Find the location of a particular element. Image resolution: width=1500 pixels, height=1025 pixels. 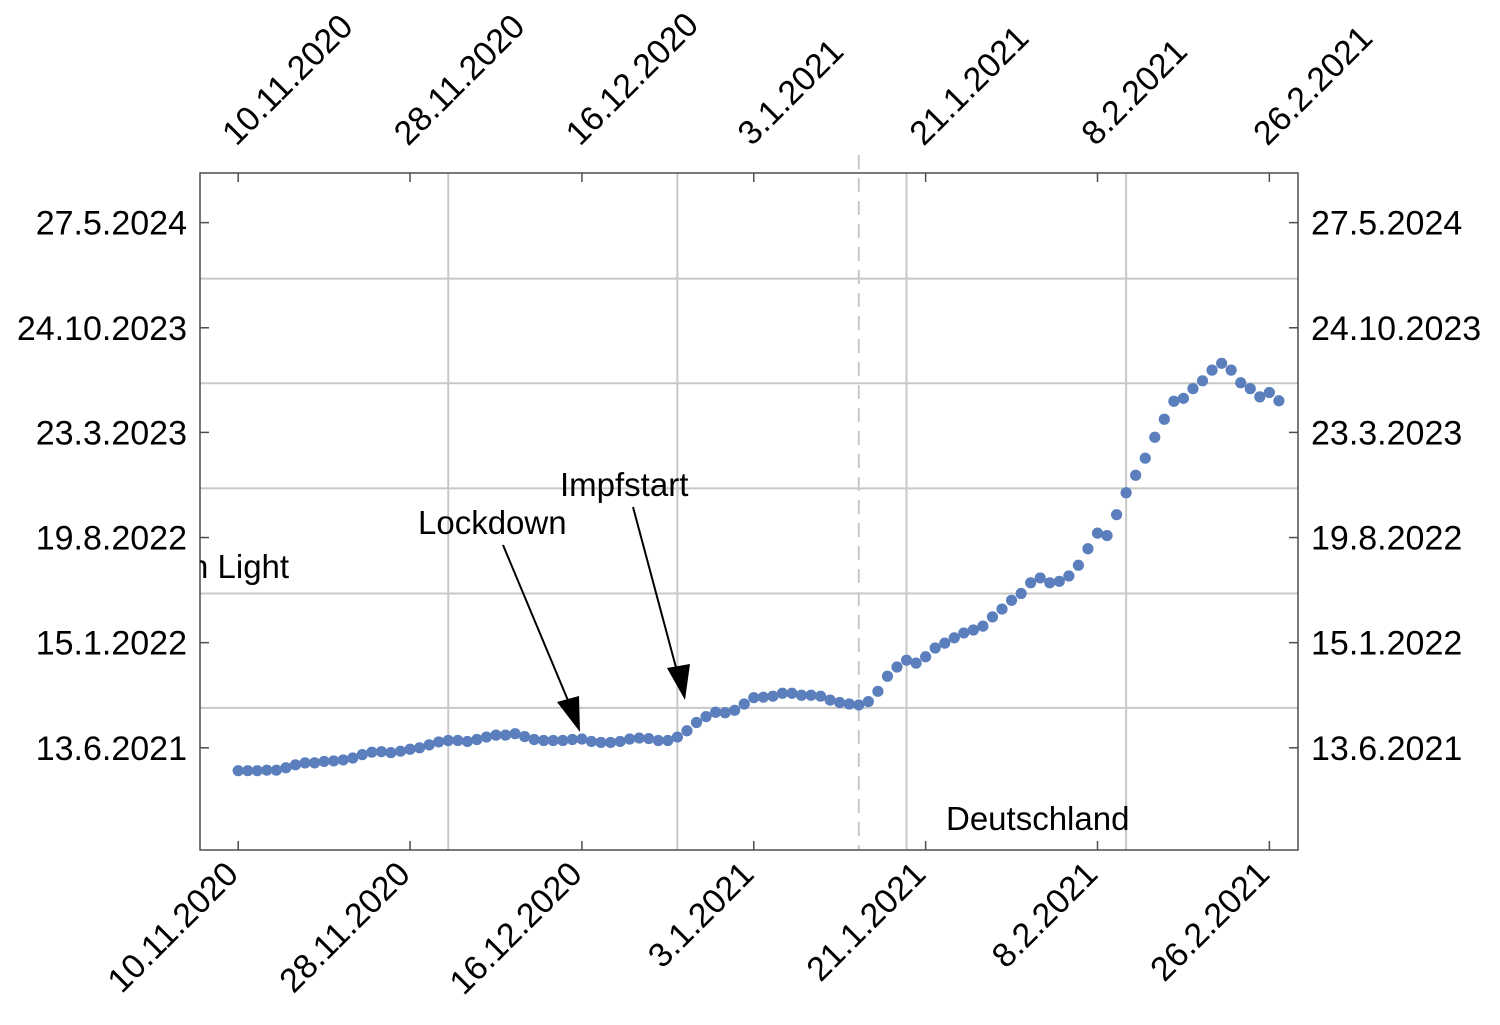

y-tick-label-right: 13.6.2021 is located at coordinates (1386, 749).